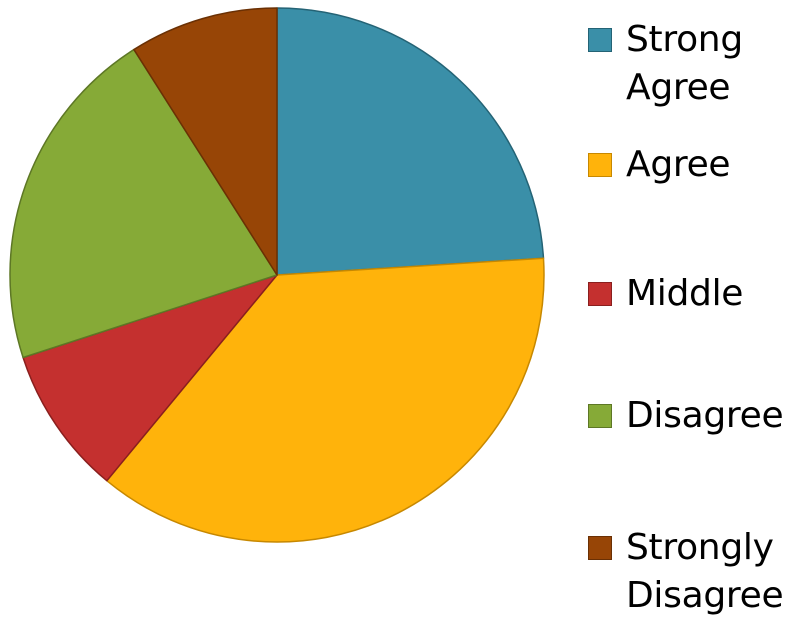 The image size is (802, 627). Describe the element at coordinates (684, 63) in the screenshot. I see `legend-label: Strong Agree` at that location.